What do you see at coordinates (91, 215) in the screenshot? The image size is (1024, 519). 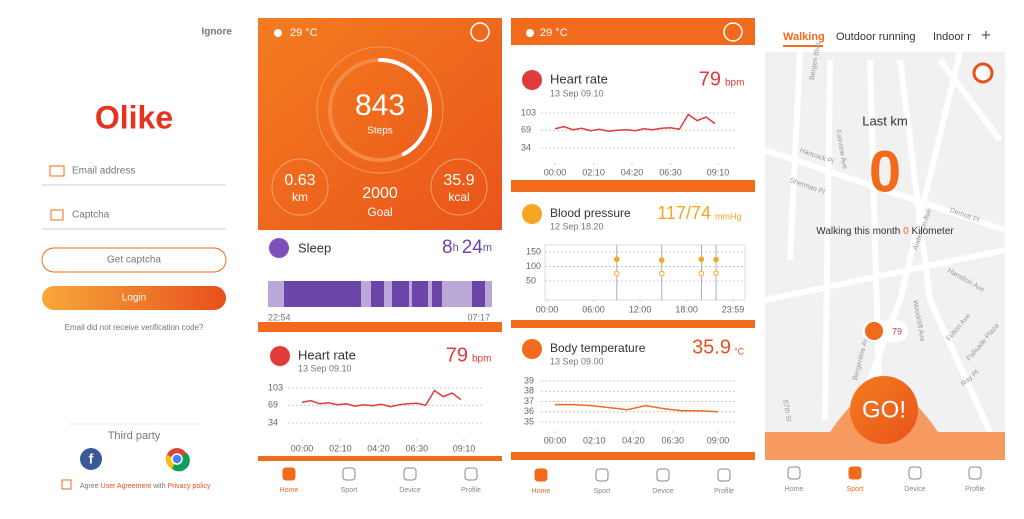 I see `captcha-input: Captcha` at bounding box center [91, 215].